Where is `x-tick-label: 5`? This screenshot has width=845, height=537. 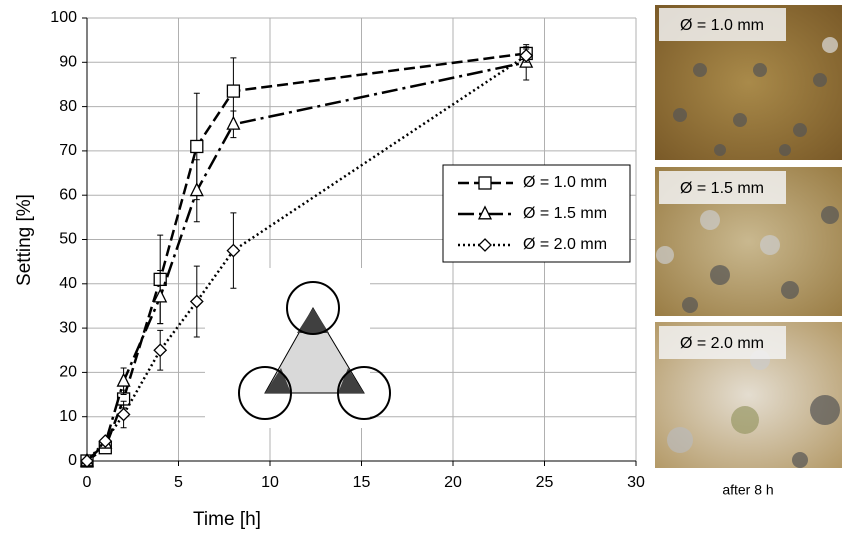 x-tick-label: 5 is located at coordinates (178, 482).